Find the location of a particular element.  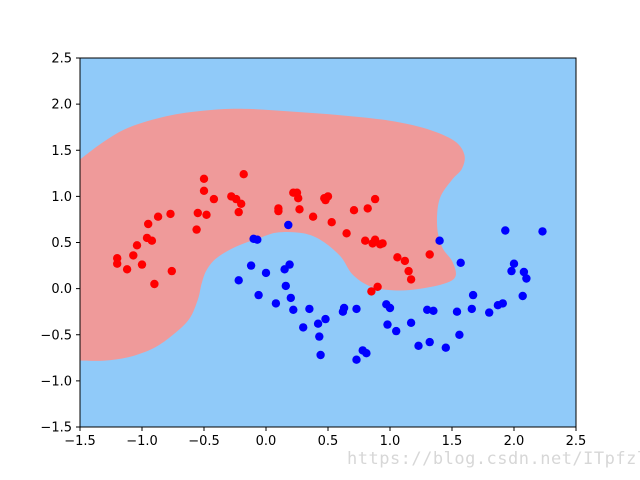

x-tick-label: −1.0 is located at coordinates (142, 441).